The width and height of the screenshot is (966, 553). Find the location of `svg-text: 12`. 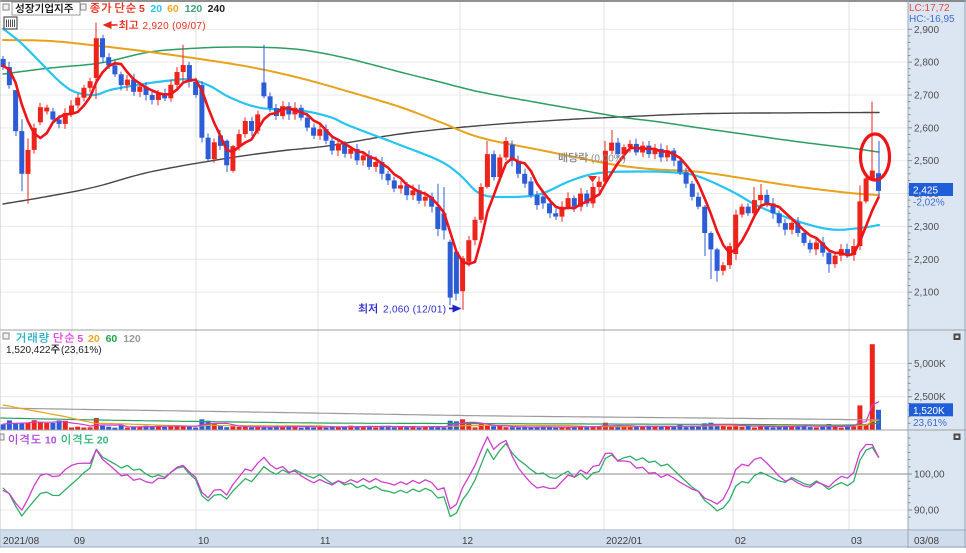

svg-text: 12 is located at coordinates (468, 541).